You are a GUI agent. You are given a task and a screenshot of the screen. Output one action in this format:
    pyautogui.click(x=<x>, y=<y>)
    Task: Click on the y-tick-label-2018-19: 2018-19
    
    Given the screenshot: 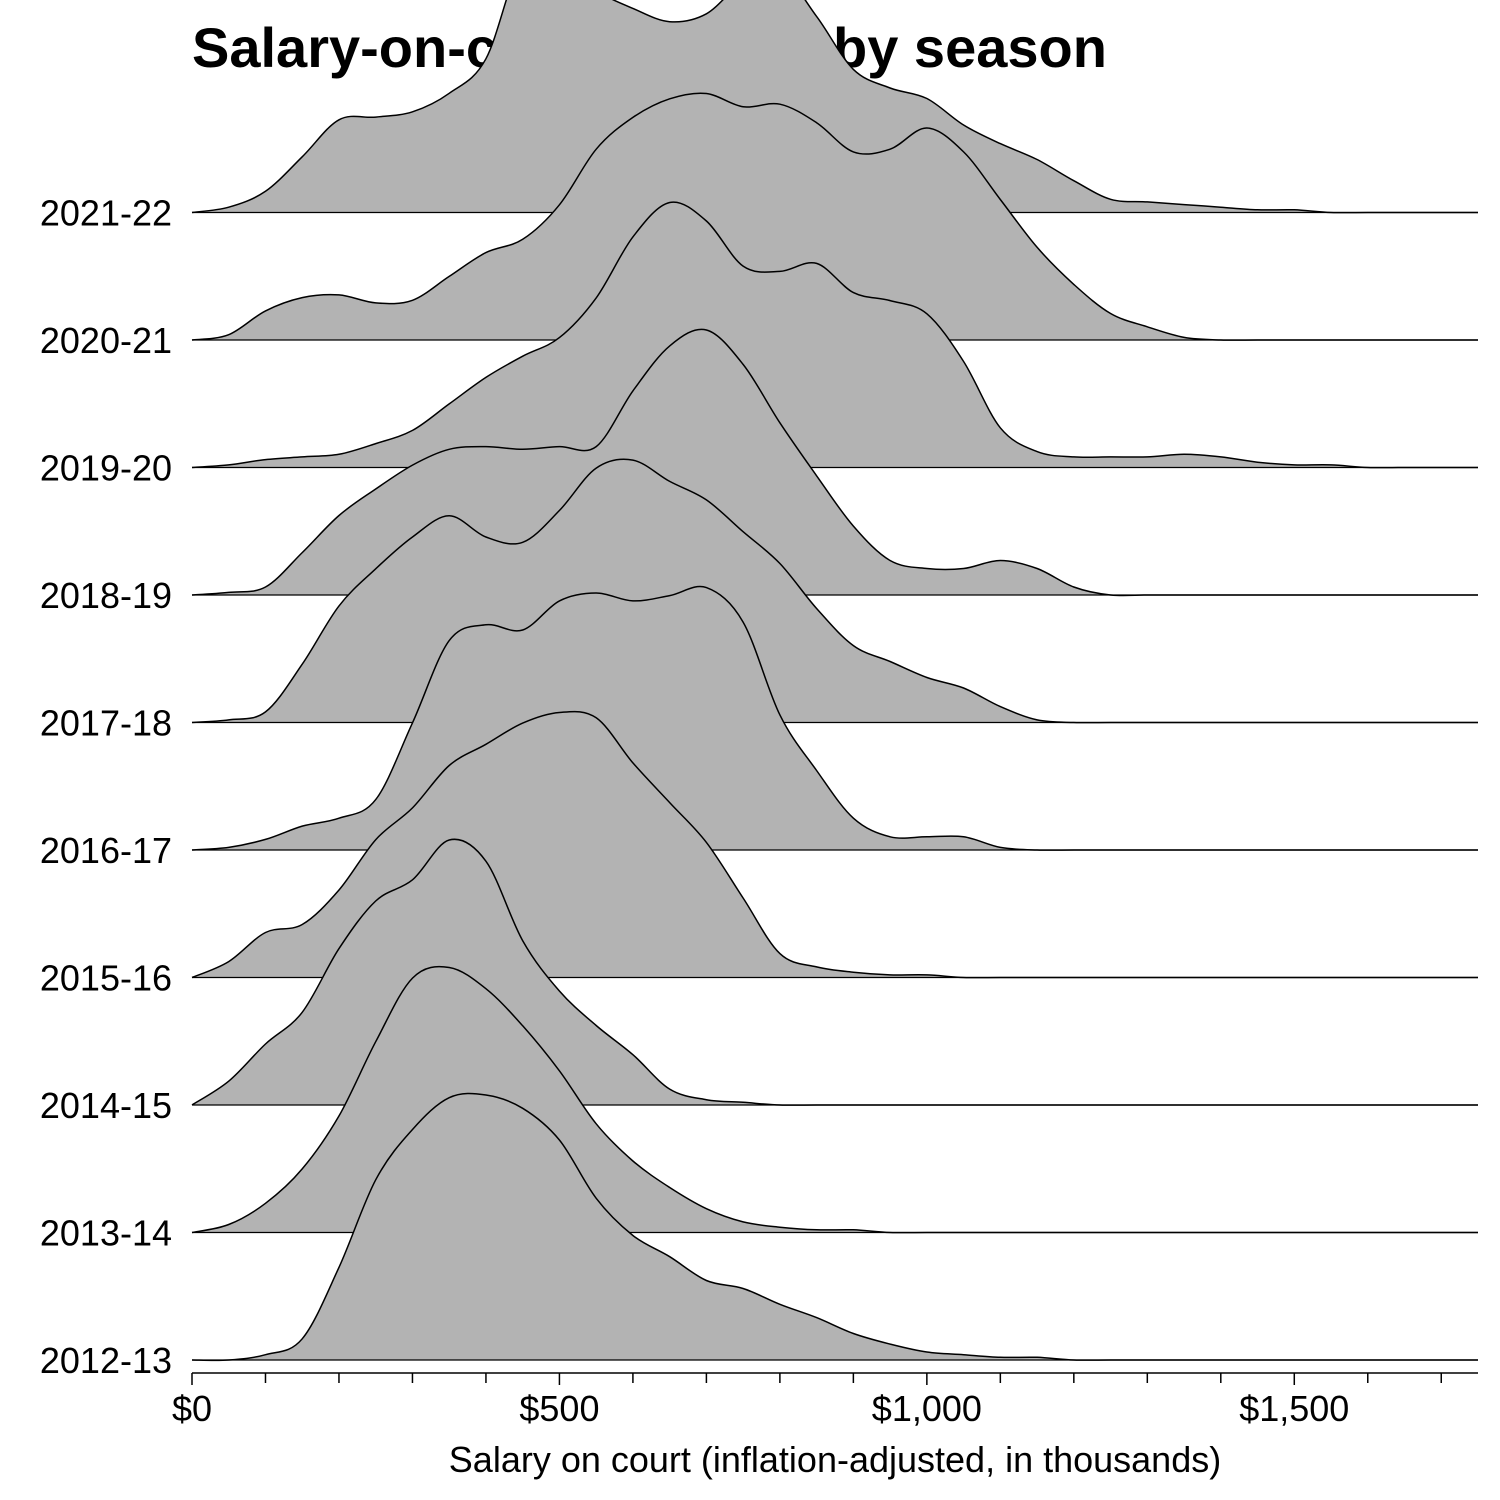 What is the action you would take?
    pyautogui.click(x=106, y=595)
    